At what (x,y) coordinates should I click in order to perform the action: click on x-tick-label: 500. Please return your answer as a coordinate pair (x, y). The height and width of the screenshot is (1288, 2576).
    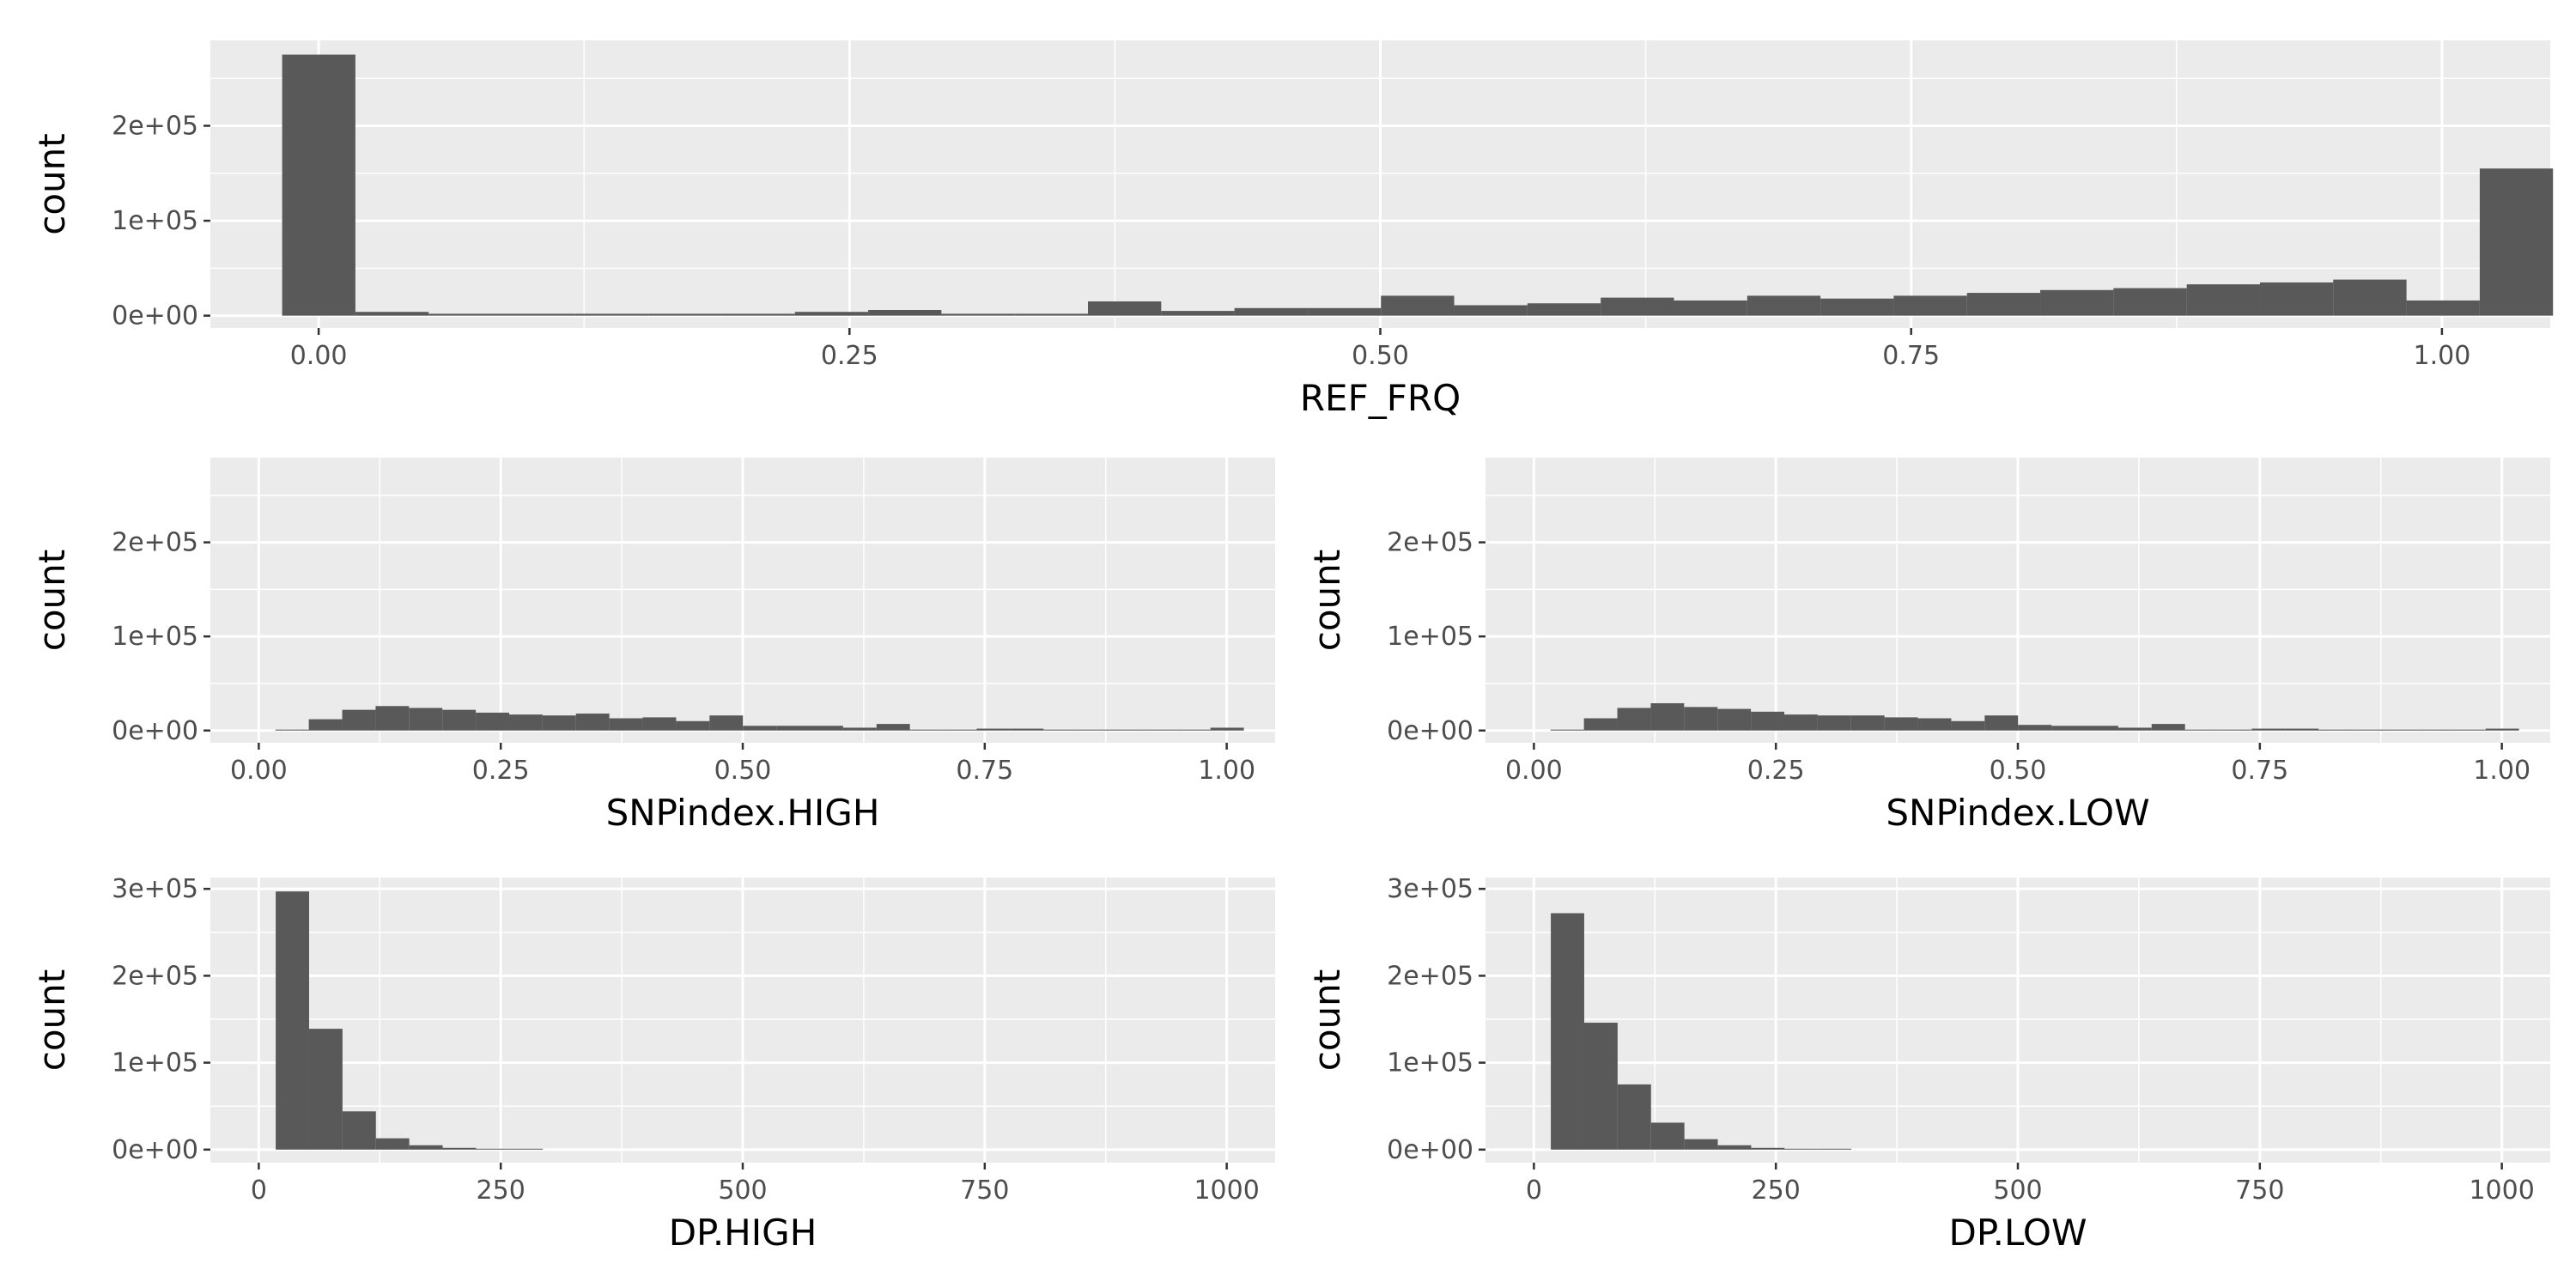
    Looking at the image, I should click on (2018, 1191).